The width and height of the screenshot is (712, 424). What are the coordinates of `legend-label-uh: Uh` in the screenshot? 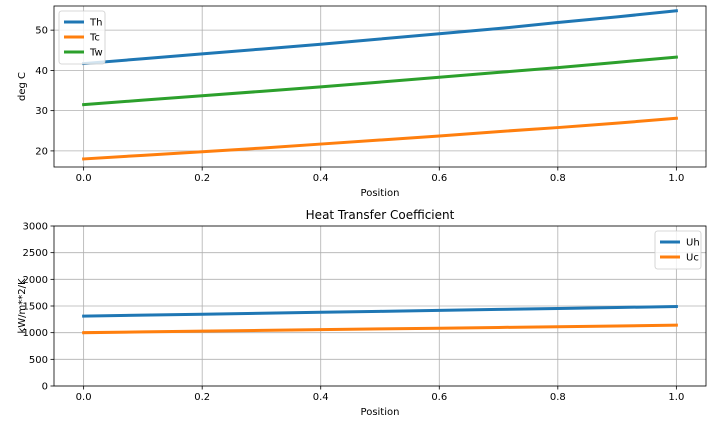 It's located at (693, 243).